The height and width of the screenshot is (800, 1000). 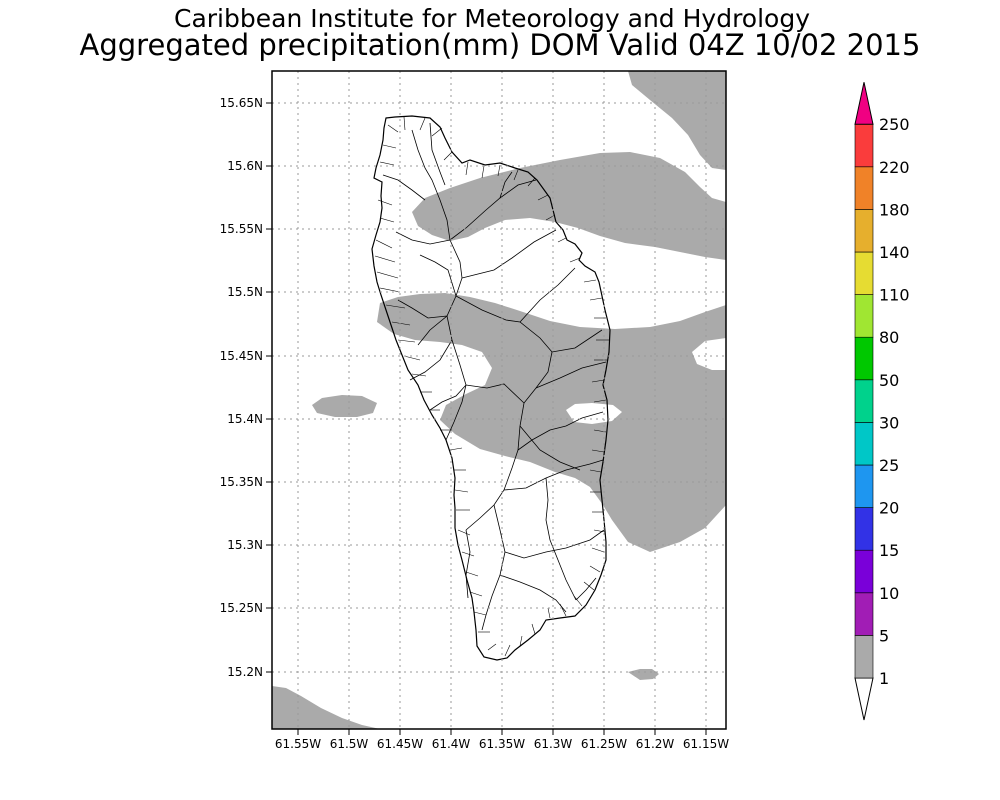 I want to click on y-tick-label: 15.5N, so click(x=245, y=292).